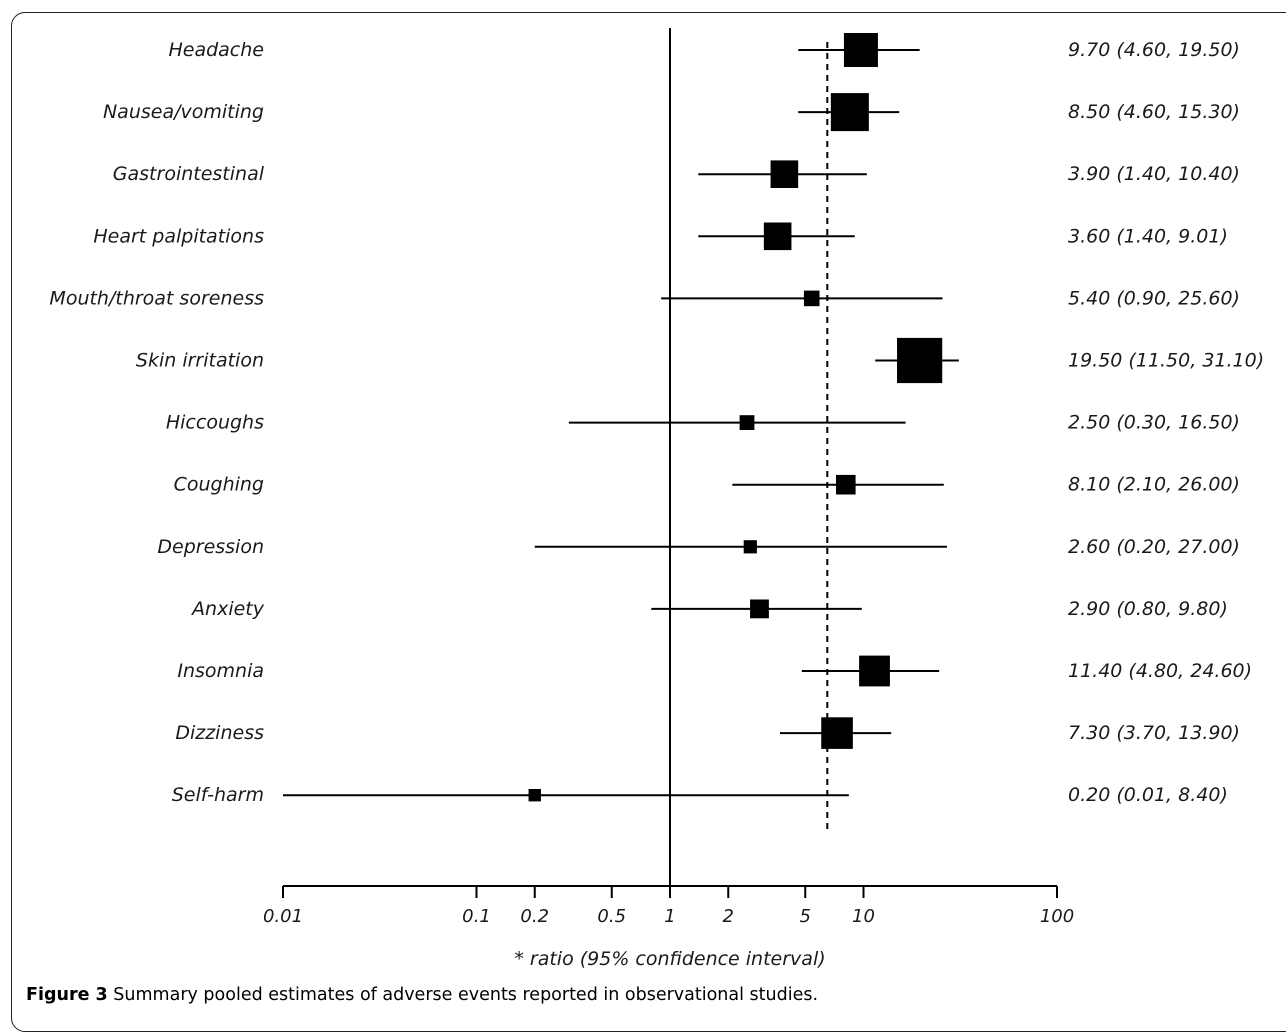 The width and height of the screenshot is (1286, 1032). What do you see at coordinates (1154, 50) in the screenshot?
I see `estimate-text-headache: 9.70 (4.60, 19.50)` at bounding box center [1154, 50].